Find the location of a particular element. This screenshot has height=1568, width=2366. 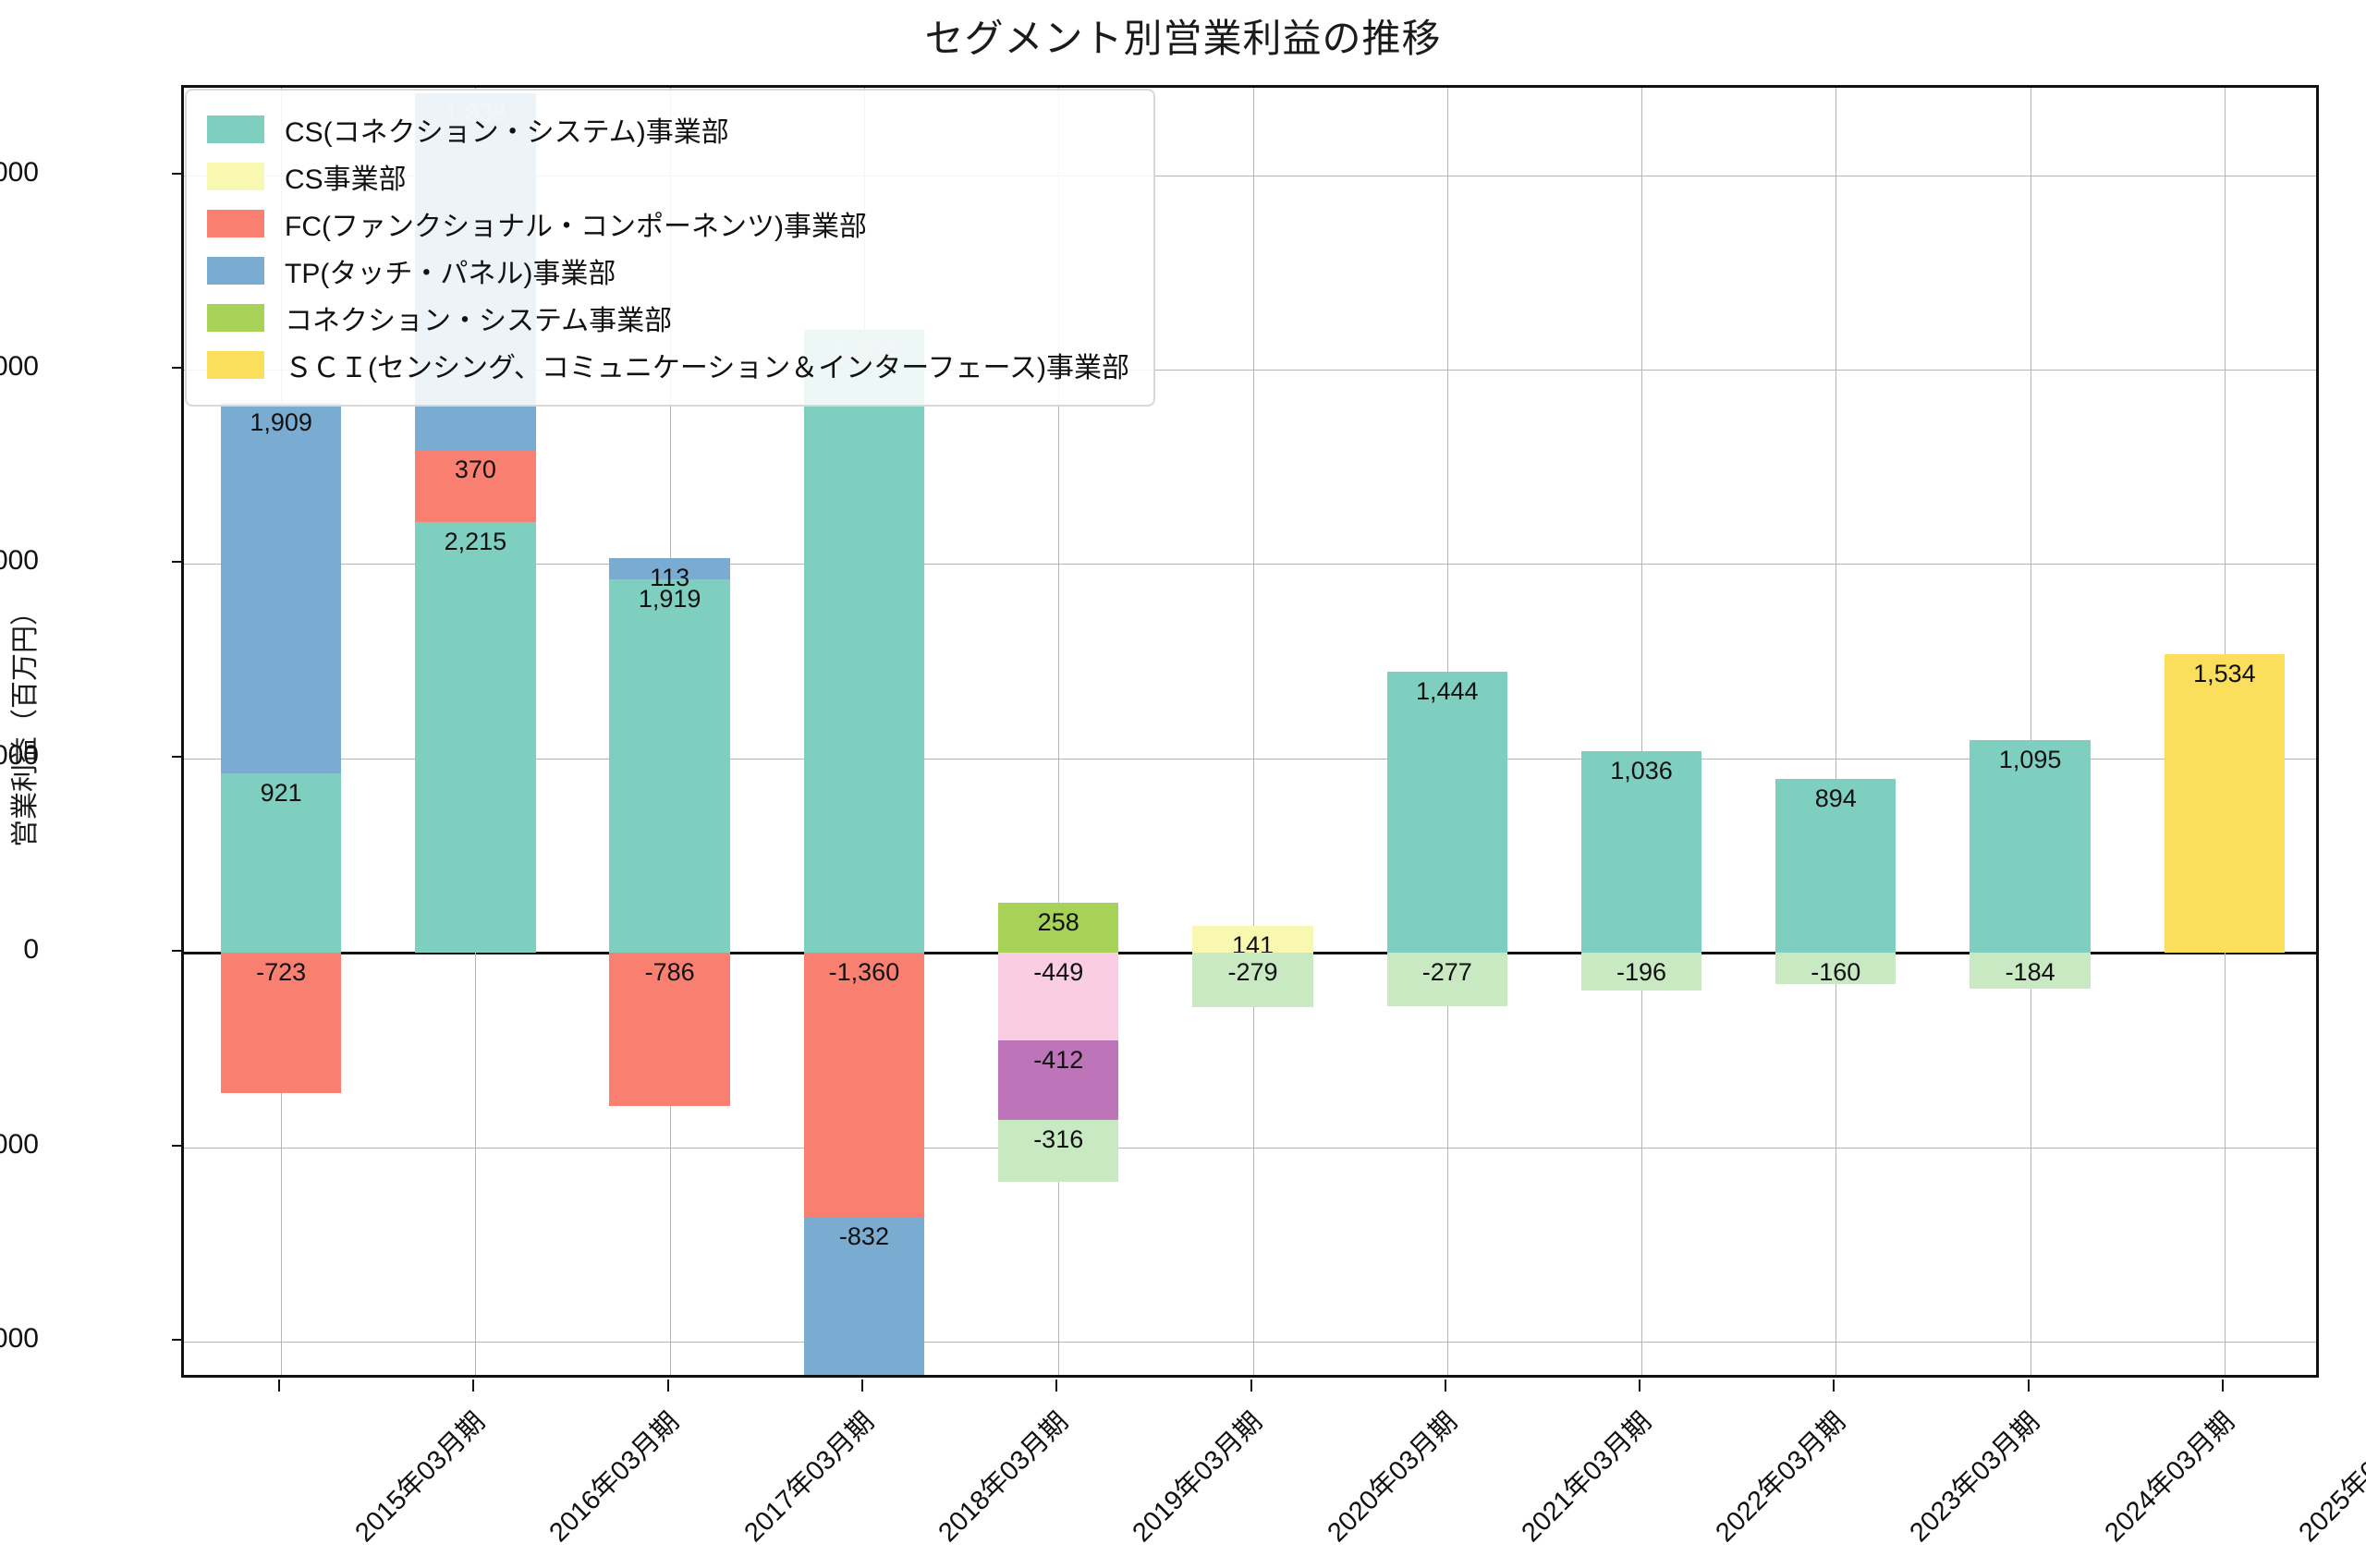

x-axis-tick-label: 2021年03月期 is located at coordinates (1586, 1477).